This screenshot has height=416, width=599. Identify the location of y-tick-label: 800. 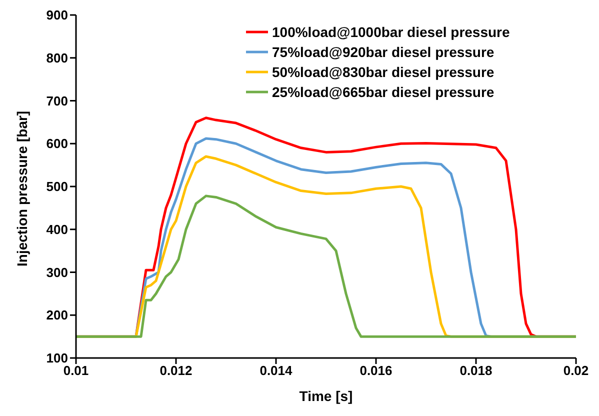
(57, 58).